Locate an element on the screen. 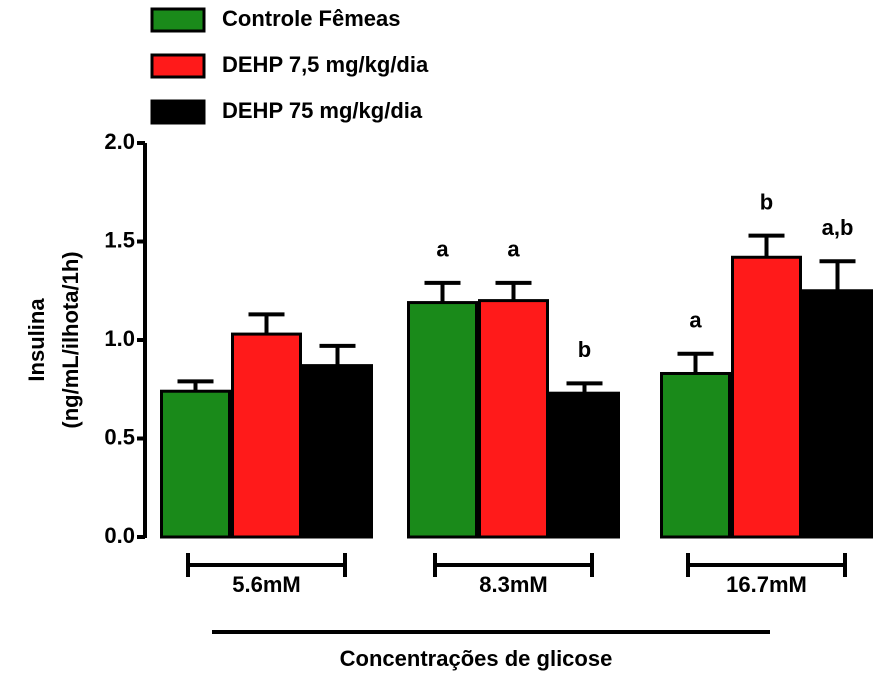 The image size is (883, 677). legend-label: Controle Fêmeas is located at coordinates (311, 18).